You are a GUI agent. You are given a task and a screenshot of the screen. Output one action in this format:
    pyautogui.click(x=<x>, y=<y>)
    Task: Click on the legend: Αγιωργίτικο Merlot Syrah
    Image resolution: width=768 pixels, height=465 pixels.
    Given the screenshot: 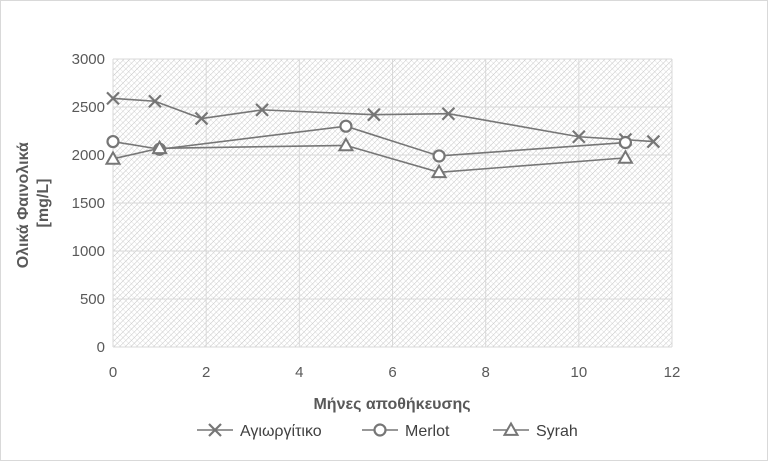 What is the action you would take?
    pyautogui.click(x=387, y=430)
    